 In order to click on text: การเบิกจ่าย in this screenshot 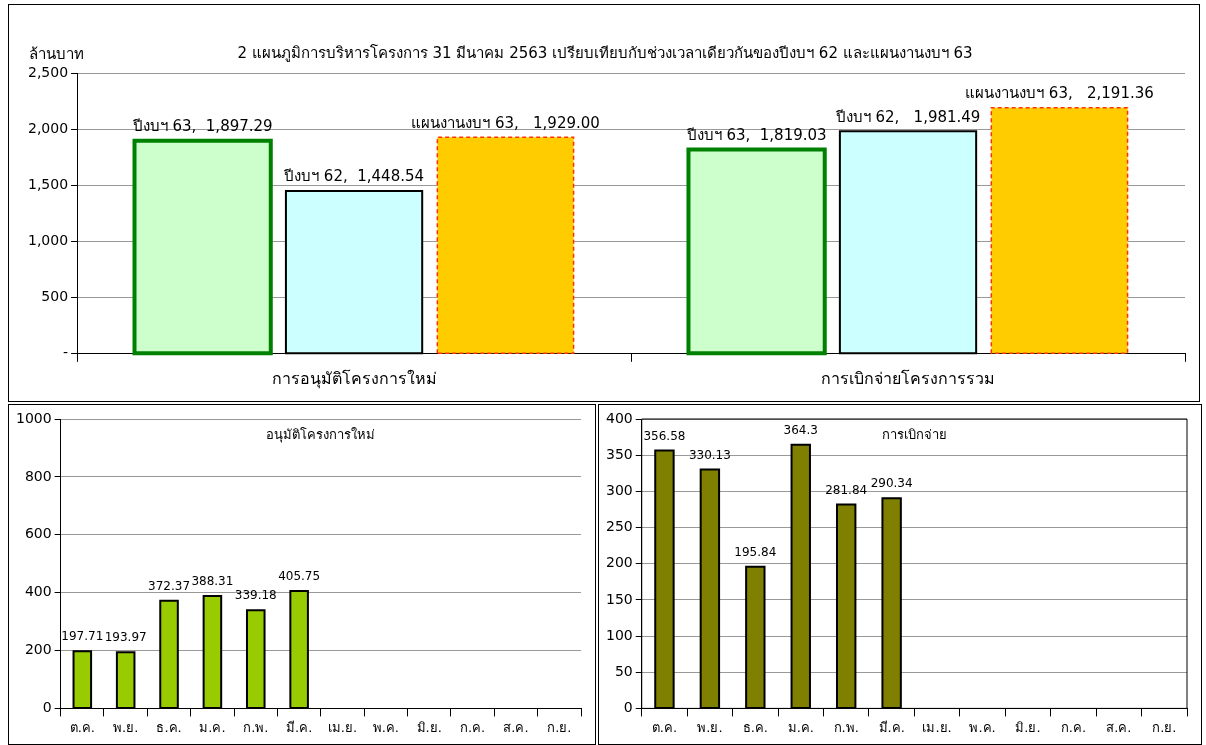, I will do `click(914, 434)`.